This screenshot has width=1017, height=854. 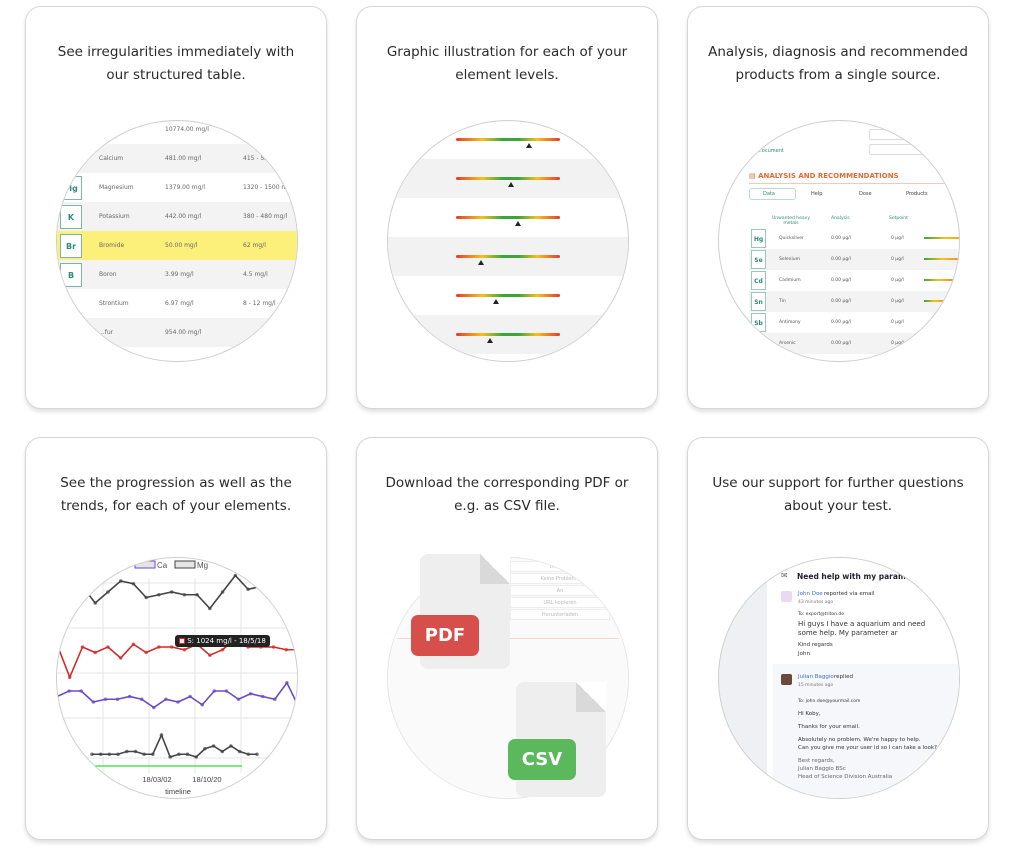 I want to click on author-link: Julian Baggio, so click(x=816, y=677).